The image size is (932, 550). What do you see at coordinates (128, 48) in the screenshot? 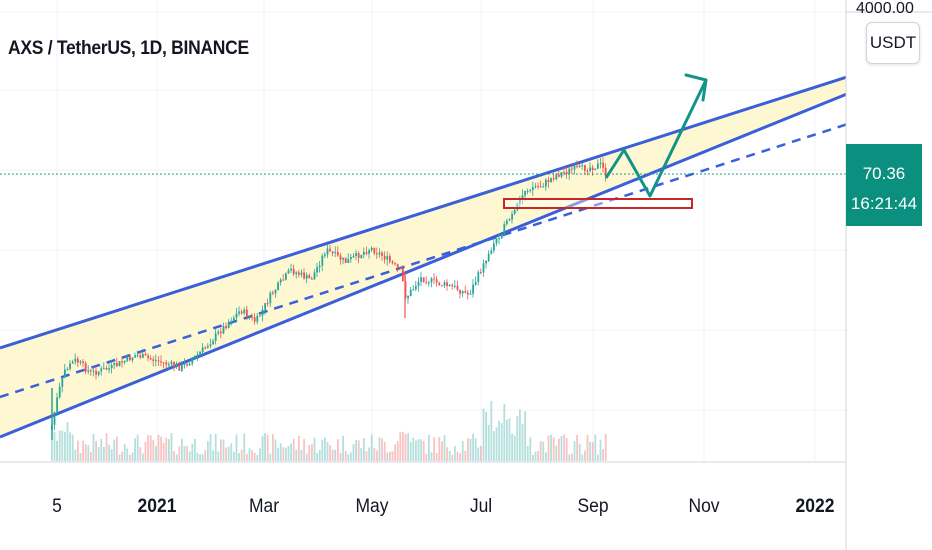
I see `symbol-title: AXS / TetherUS, 1D, BINANCE` at bounding box center [128, 48].